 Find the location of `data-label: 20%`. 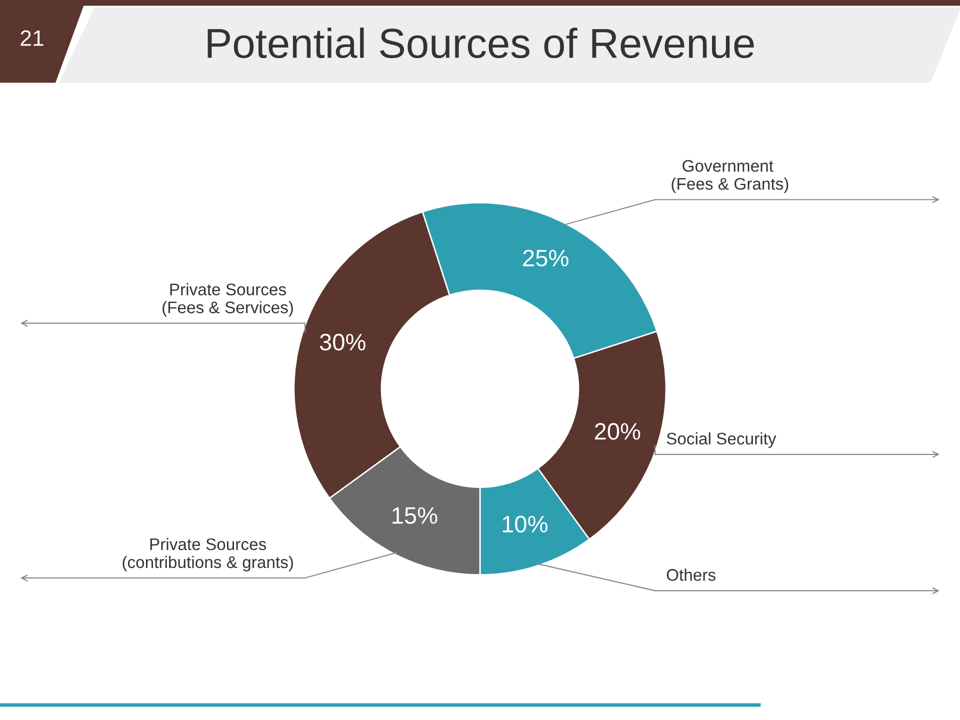

data-label: 20% is located at coordinates (617, 431).